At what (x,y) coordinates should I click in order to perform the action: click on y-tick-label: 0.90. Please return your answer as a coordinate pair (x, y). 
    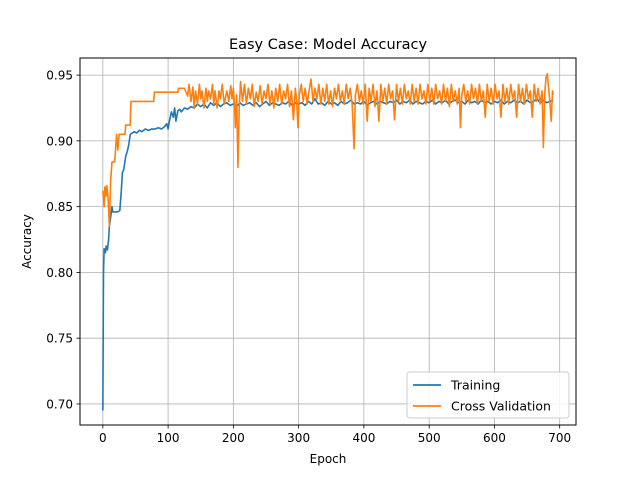
    Looking at the image, I should click on (59, 141).